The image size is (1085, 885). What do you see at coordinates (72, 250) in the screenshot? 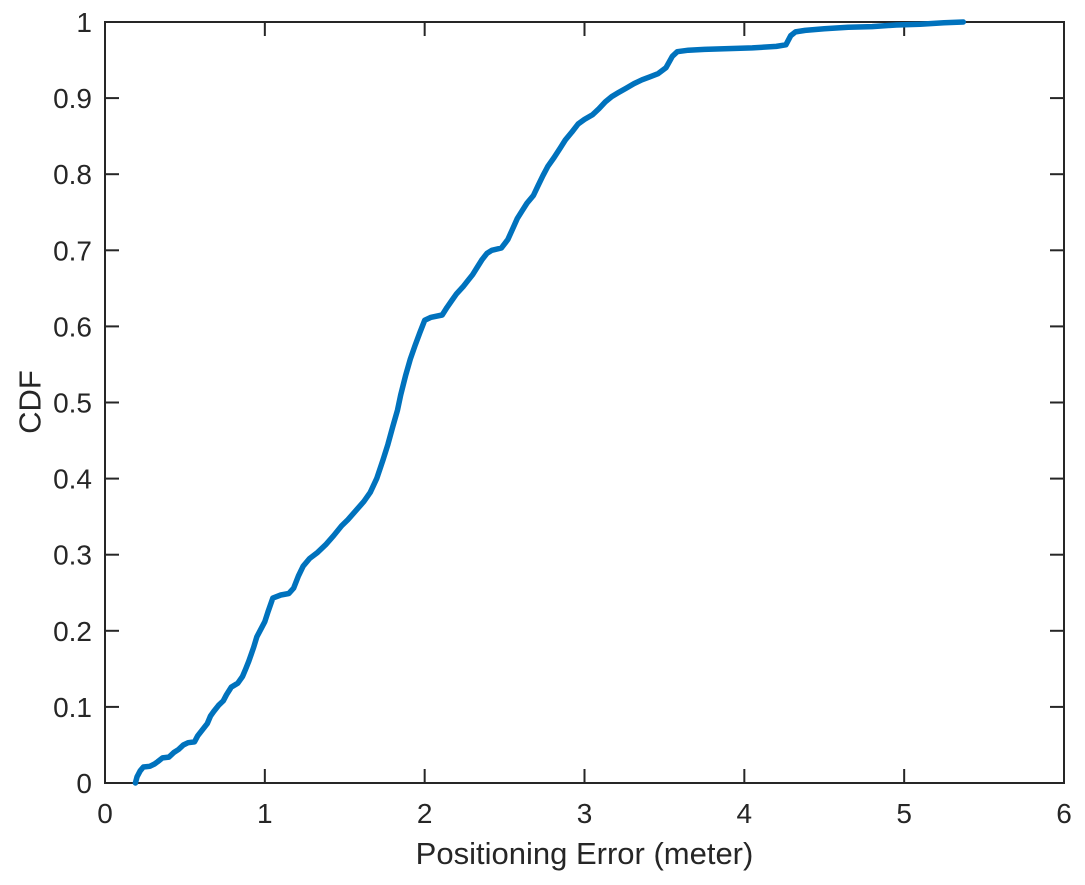
I see `y-tick-label: 0.7` at bounding box center [72, 250].